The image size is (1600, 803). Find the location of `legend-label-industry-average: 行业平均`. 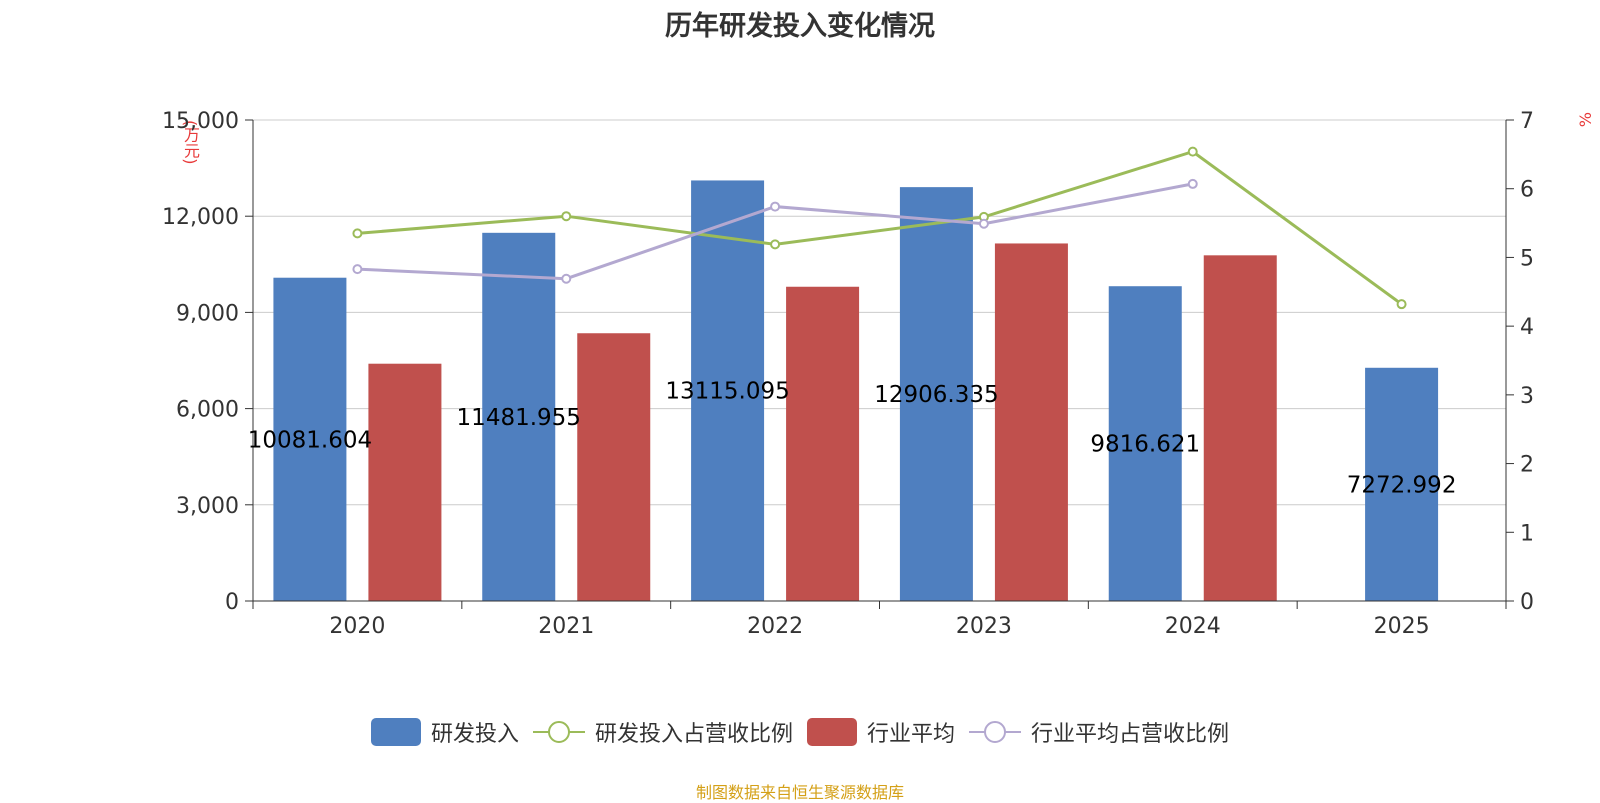

legend-label-industry-average: 行业平均 is located at coordinates (911, 734).